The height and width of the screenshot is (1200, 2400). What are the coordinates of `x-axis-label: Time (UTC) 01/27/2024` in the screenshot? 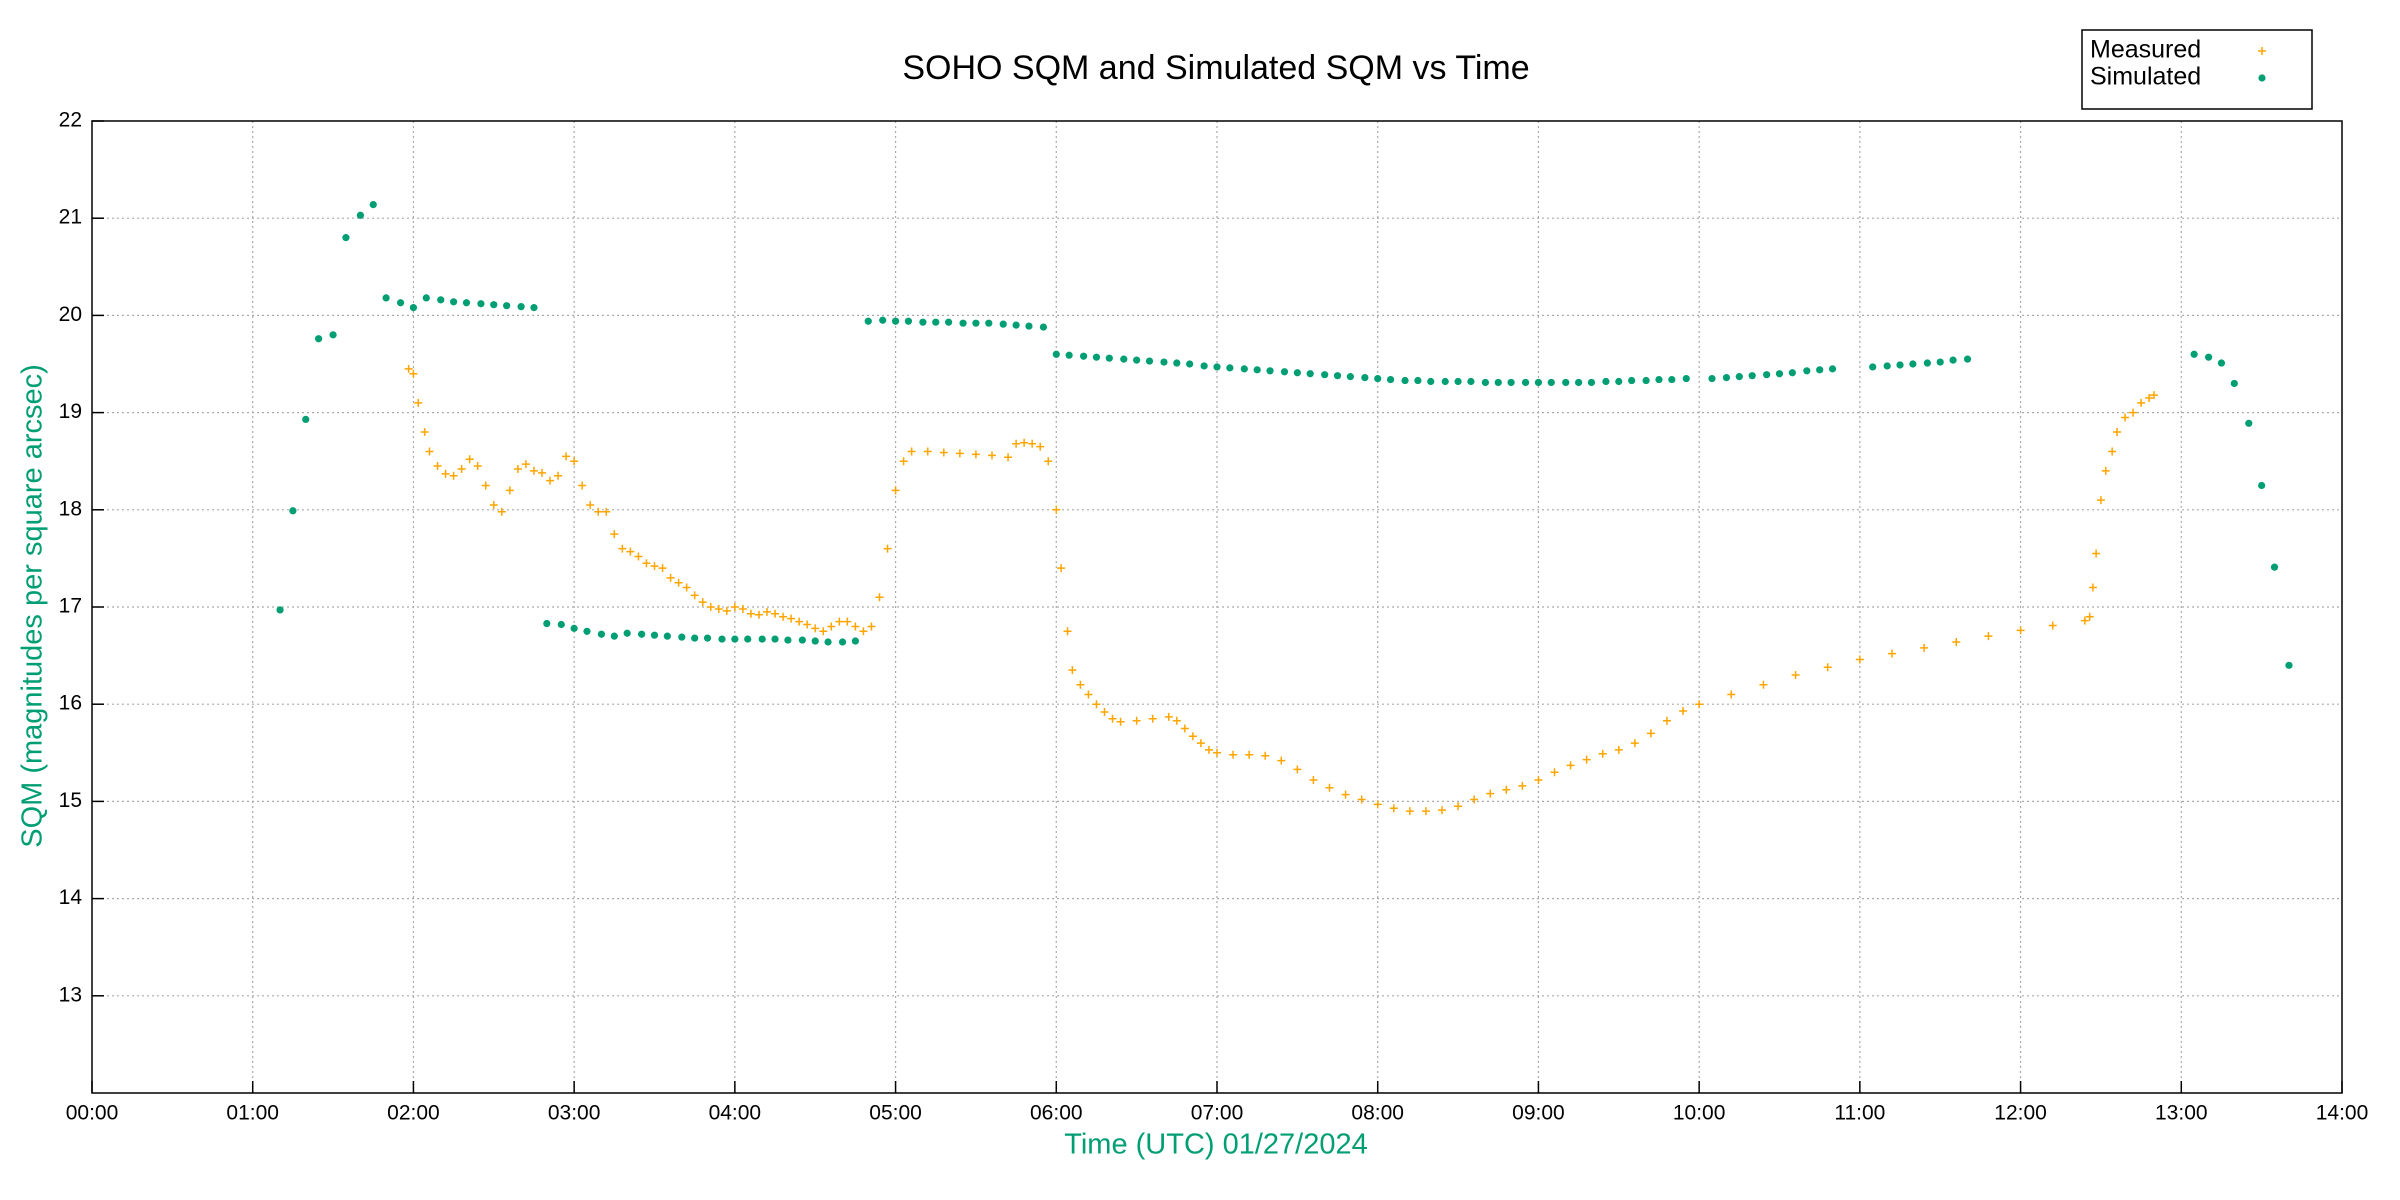 It's located at (1216, 1145).